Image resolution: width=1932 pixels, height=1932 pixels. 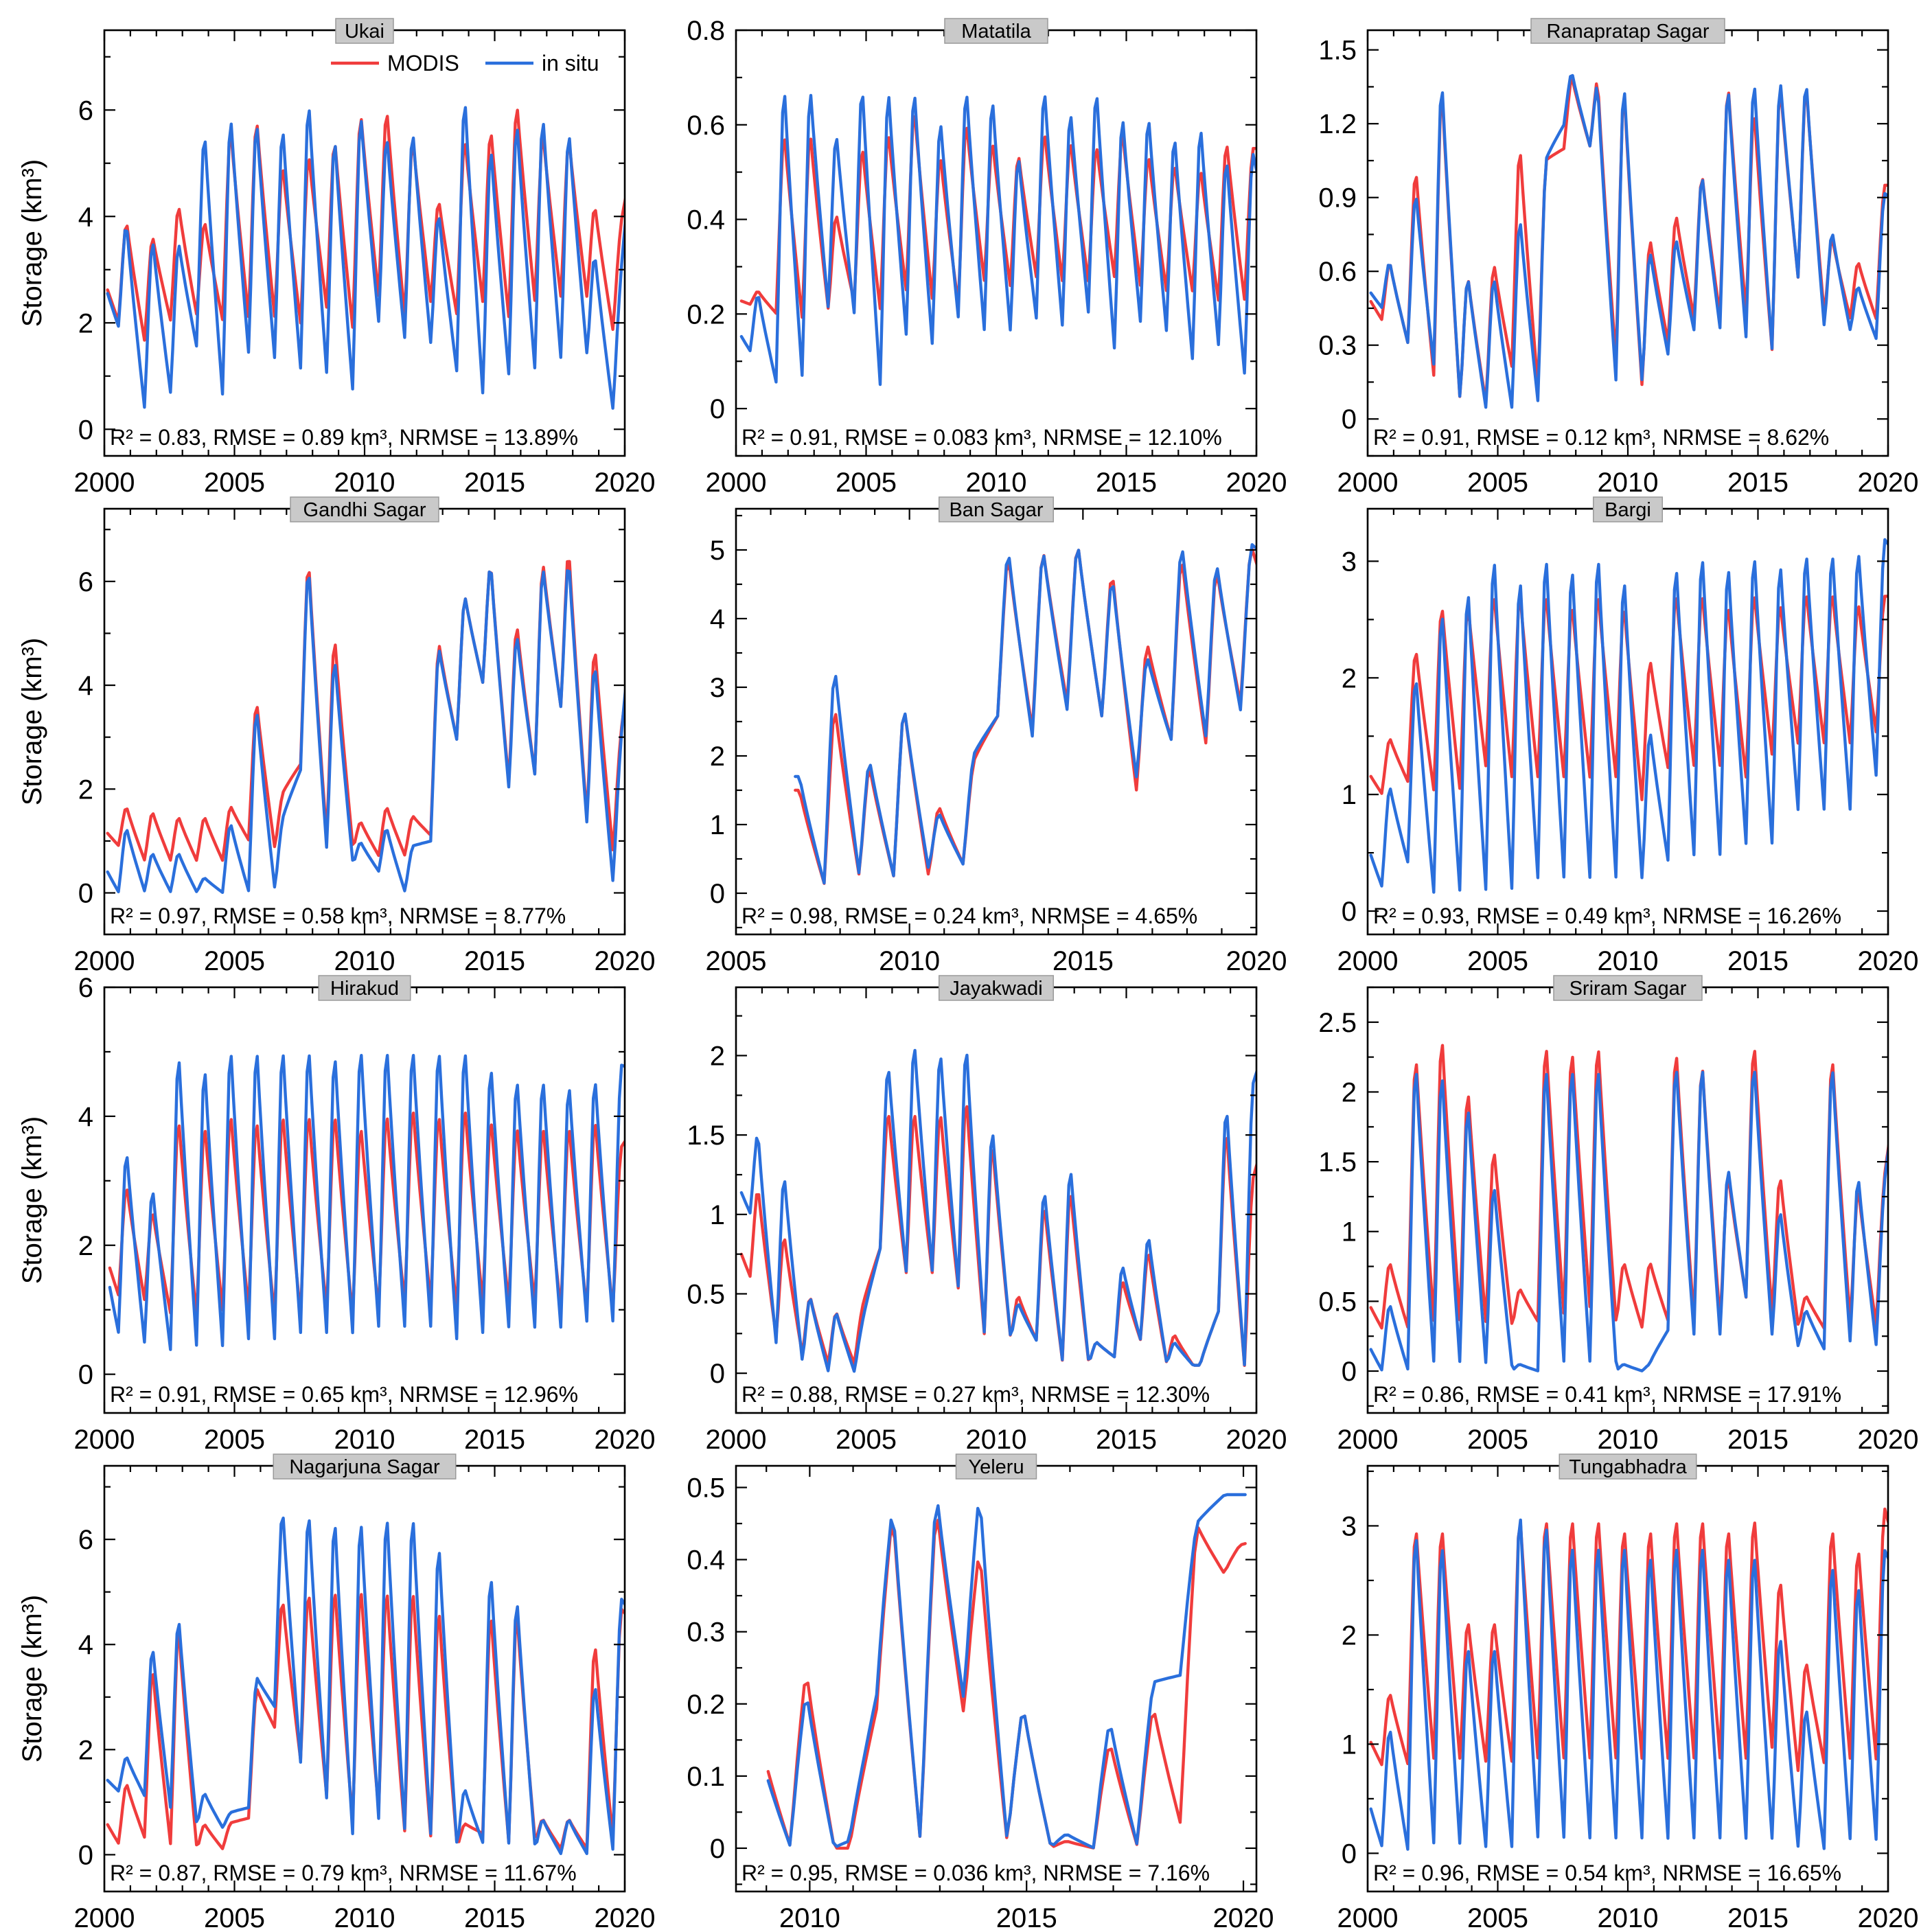 I want to click on ukai-insitu-line, so click(x=365, y=258).